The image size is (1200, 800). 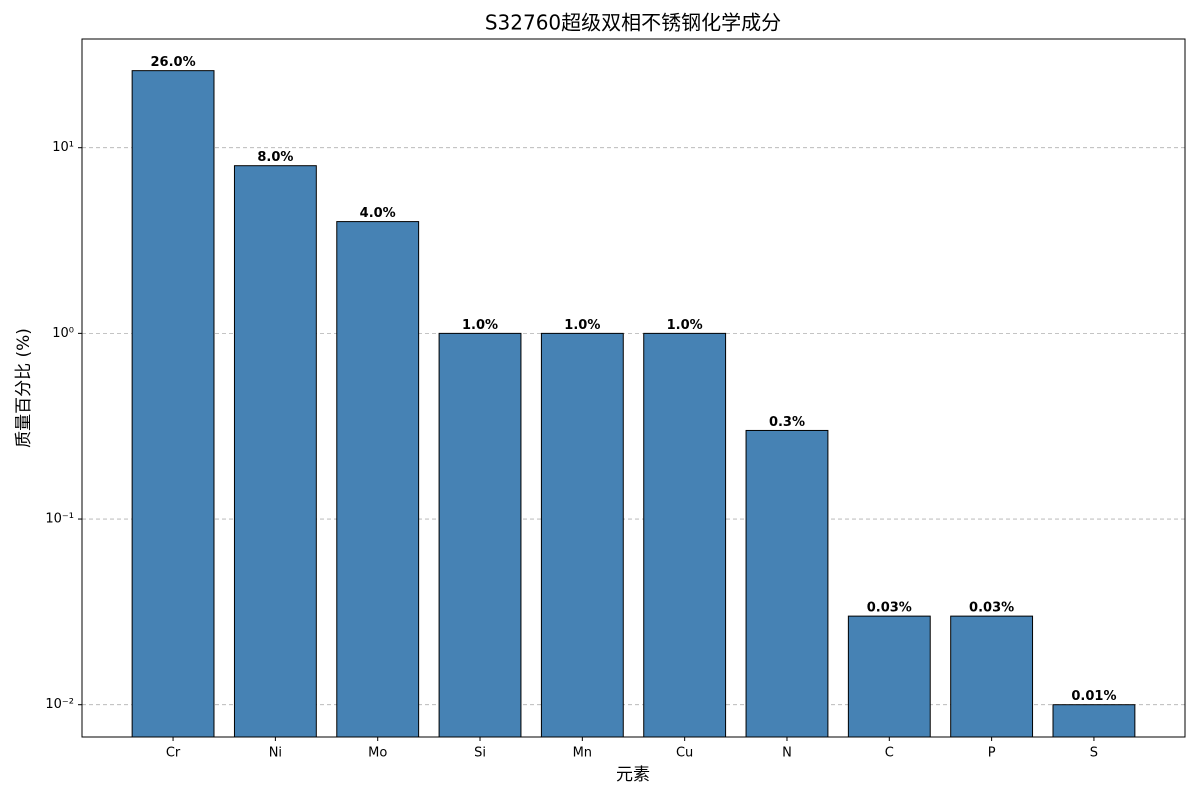 What do you see at coordinates (63, 333) in the screenshot?
I see `y-tick-label: 10⁰` at bounding box center [63, 333].